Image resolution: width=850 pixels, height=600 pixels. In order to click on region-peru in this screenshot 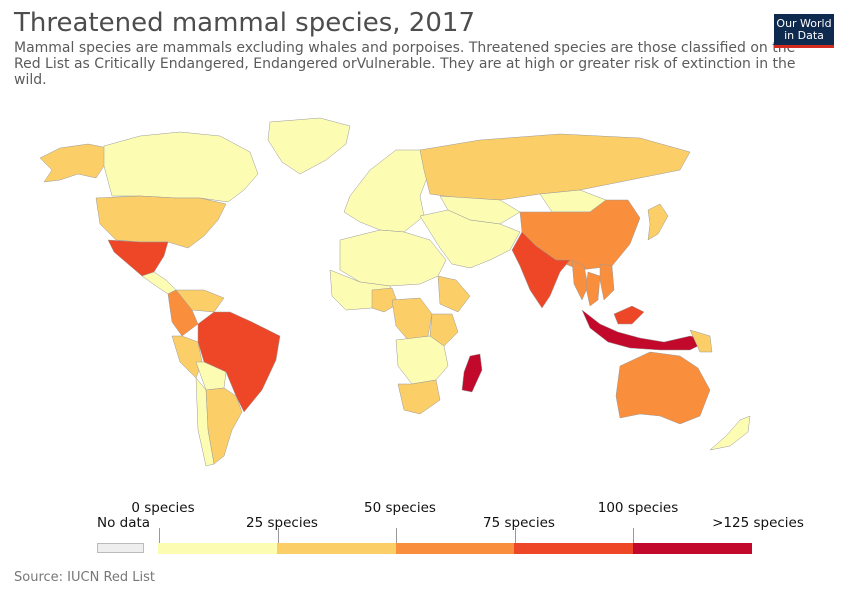, I will do `click(187, 357)`.